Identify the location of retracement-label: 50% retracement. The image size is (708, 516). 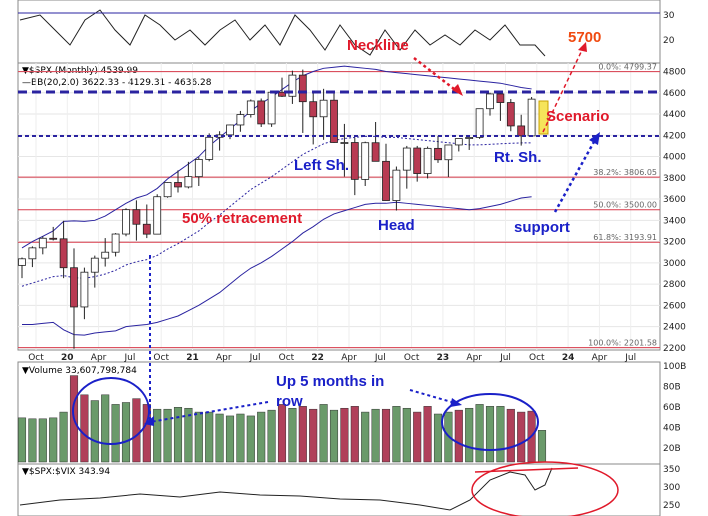
(242, 218).